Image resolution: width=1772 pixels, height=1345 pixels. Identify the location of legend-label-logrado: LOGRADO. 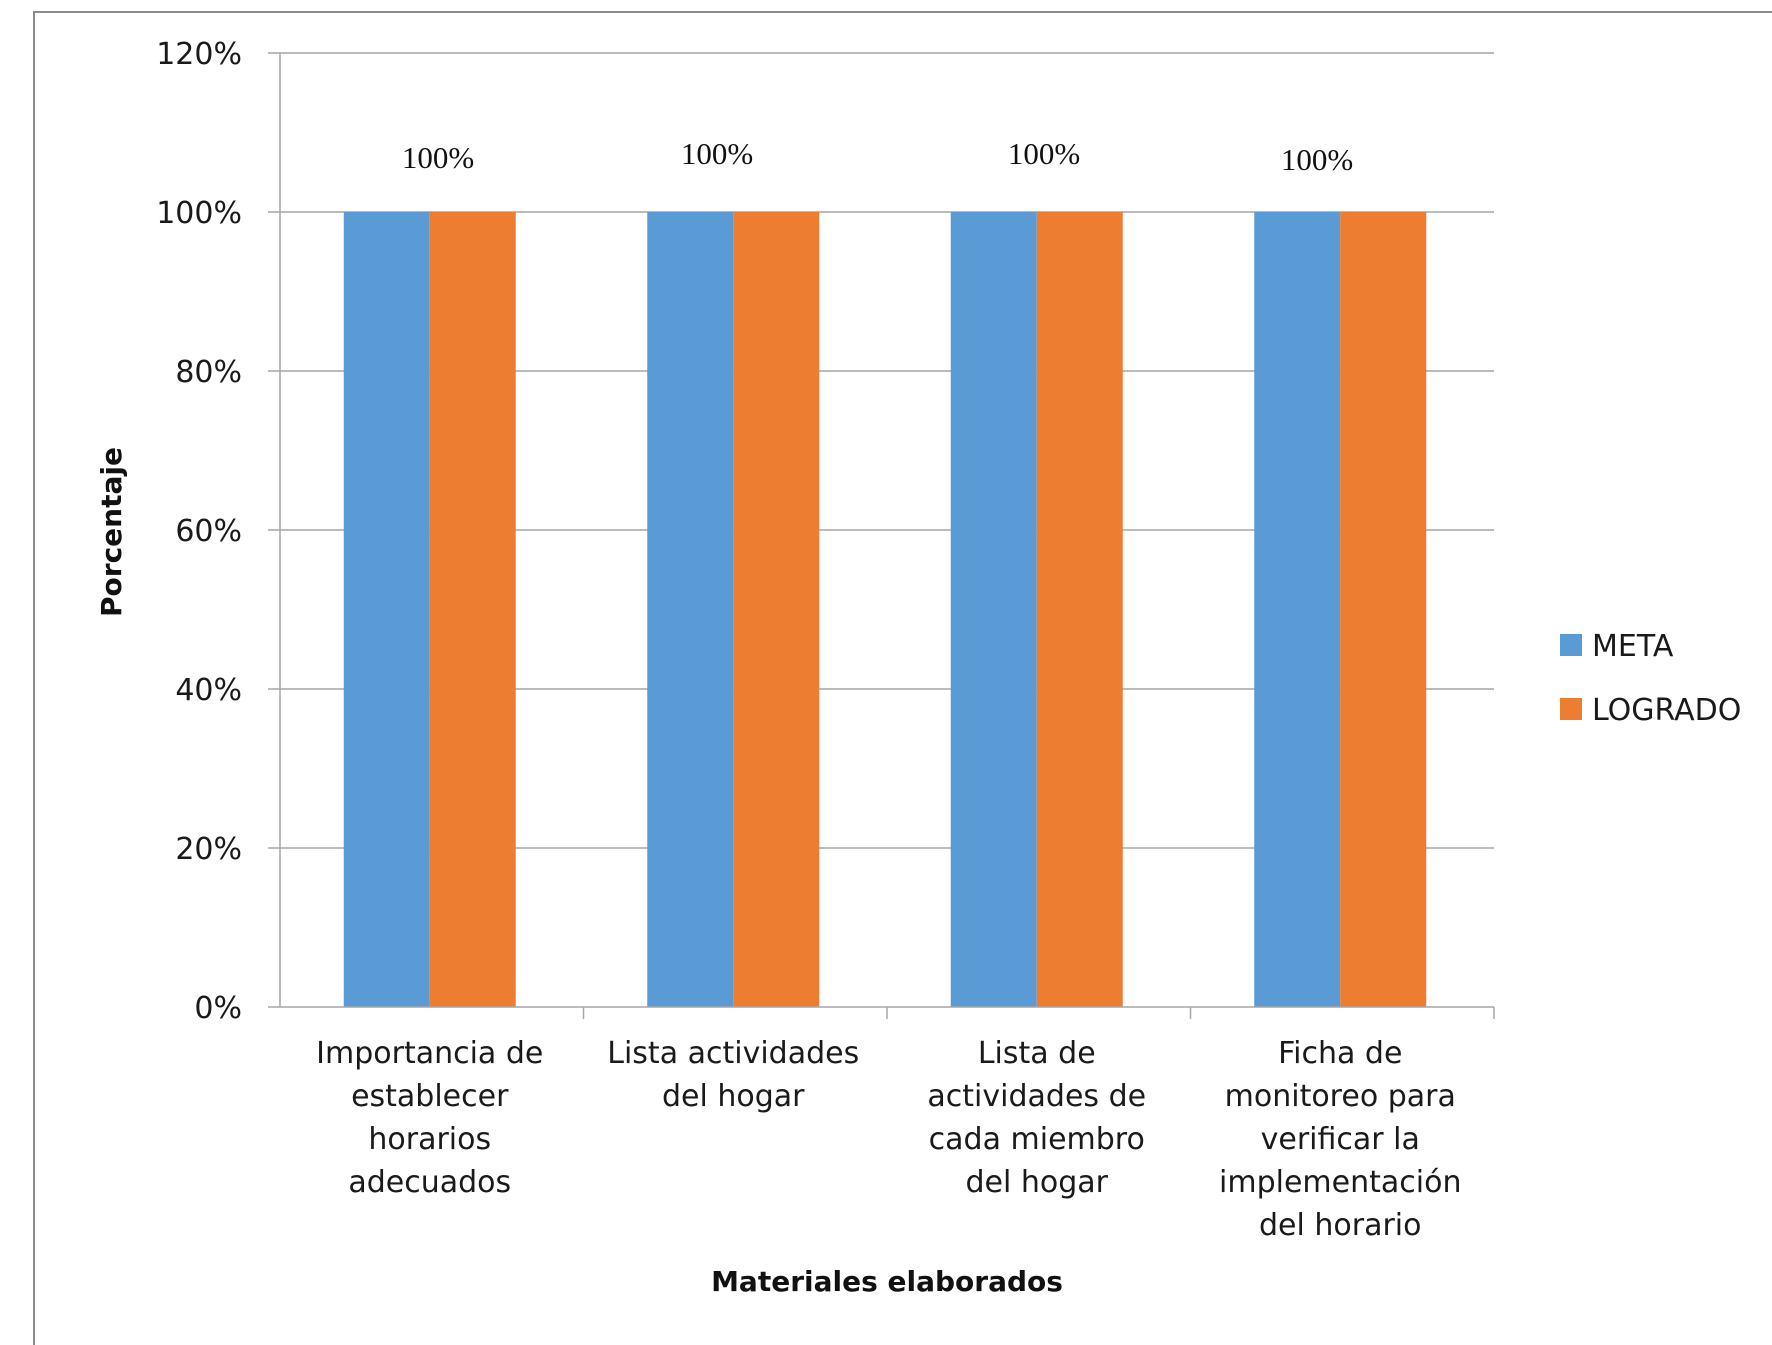
(1666, 710).